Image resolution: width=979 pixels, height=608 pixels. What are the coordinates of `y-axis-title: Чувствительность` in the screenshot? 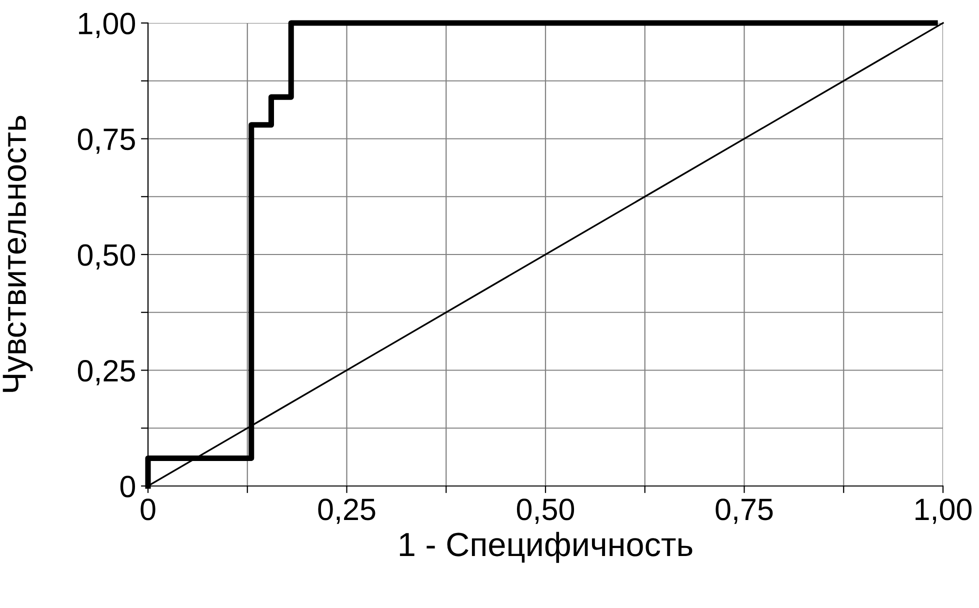 It's located at (17, 254).